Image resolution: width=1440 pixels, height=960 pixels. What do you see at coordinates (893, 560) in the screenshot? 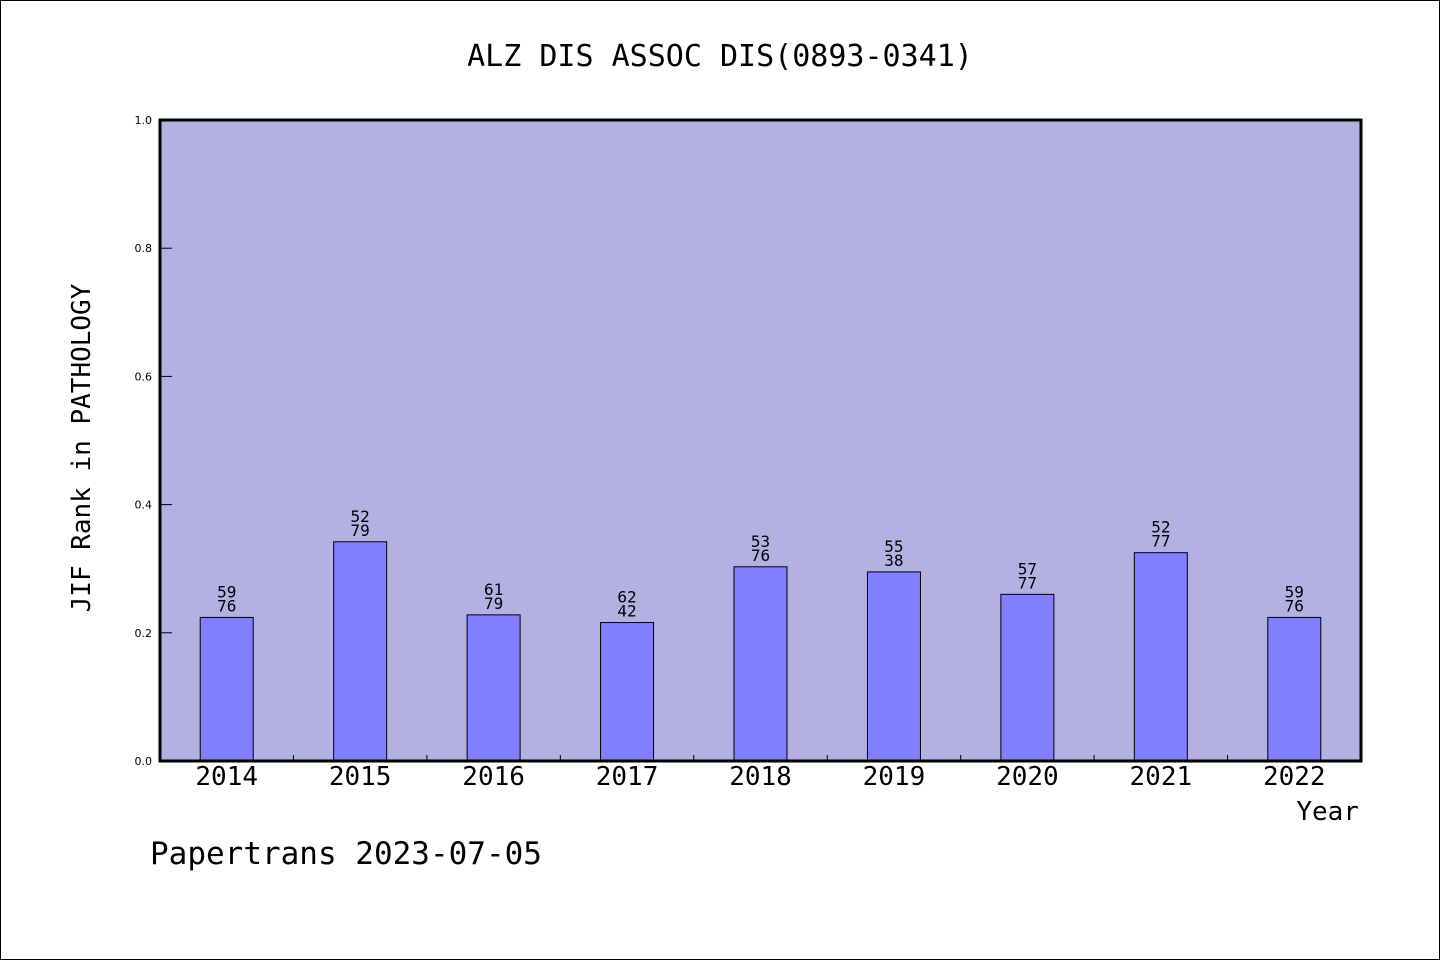
I see `bar-label-bottom: 38` at bounding box center [893, 560].